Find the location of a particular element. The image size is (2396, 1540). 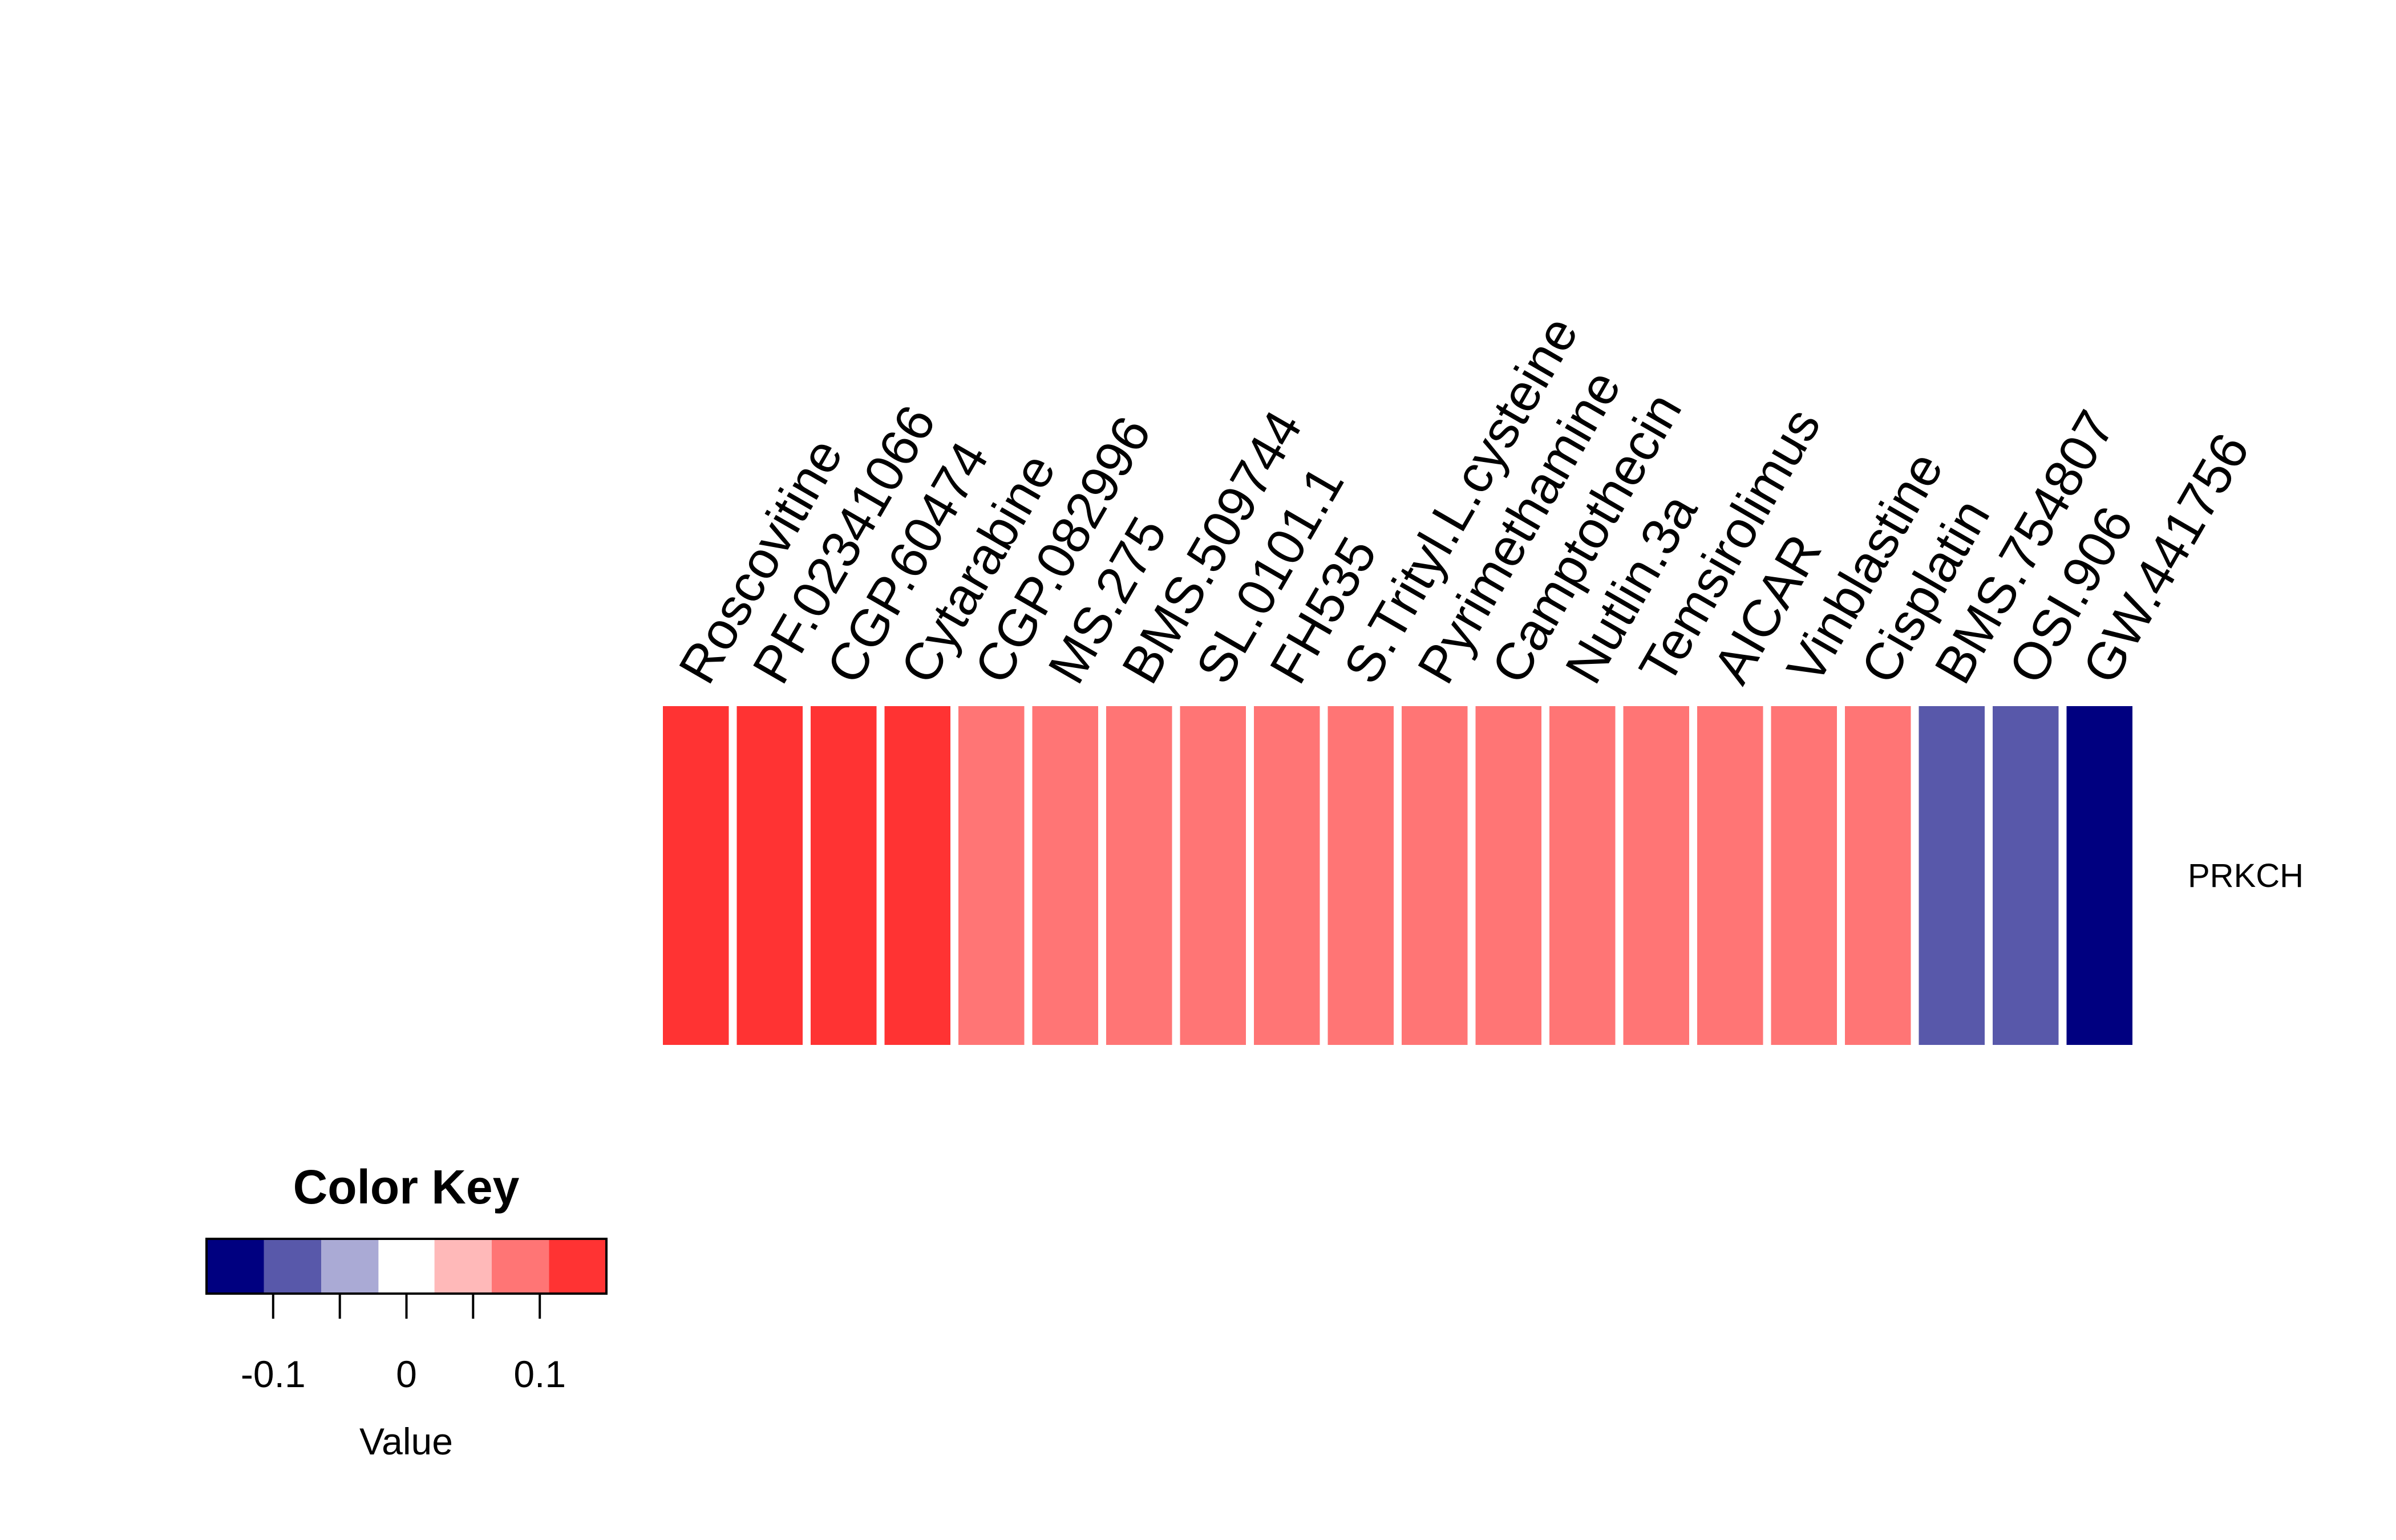

color-key-tick-label: -0.1 is located at coordinates (273, 1374).